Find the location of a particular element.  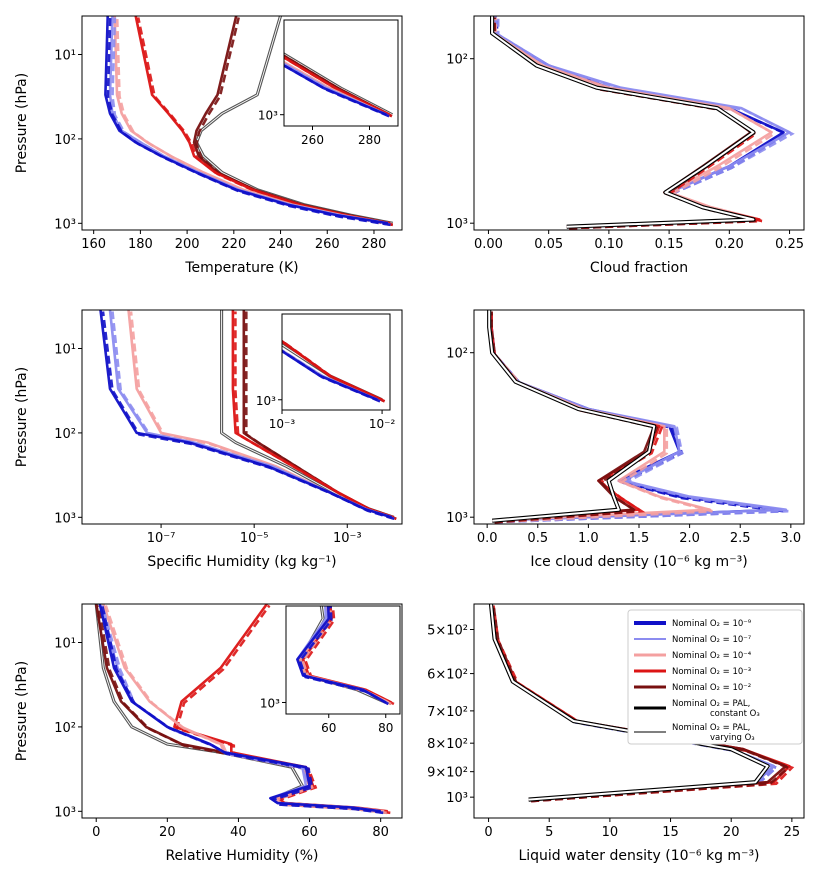

x-tick-label: 200 is located at coordinates (187, 244).